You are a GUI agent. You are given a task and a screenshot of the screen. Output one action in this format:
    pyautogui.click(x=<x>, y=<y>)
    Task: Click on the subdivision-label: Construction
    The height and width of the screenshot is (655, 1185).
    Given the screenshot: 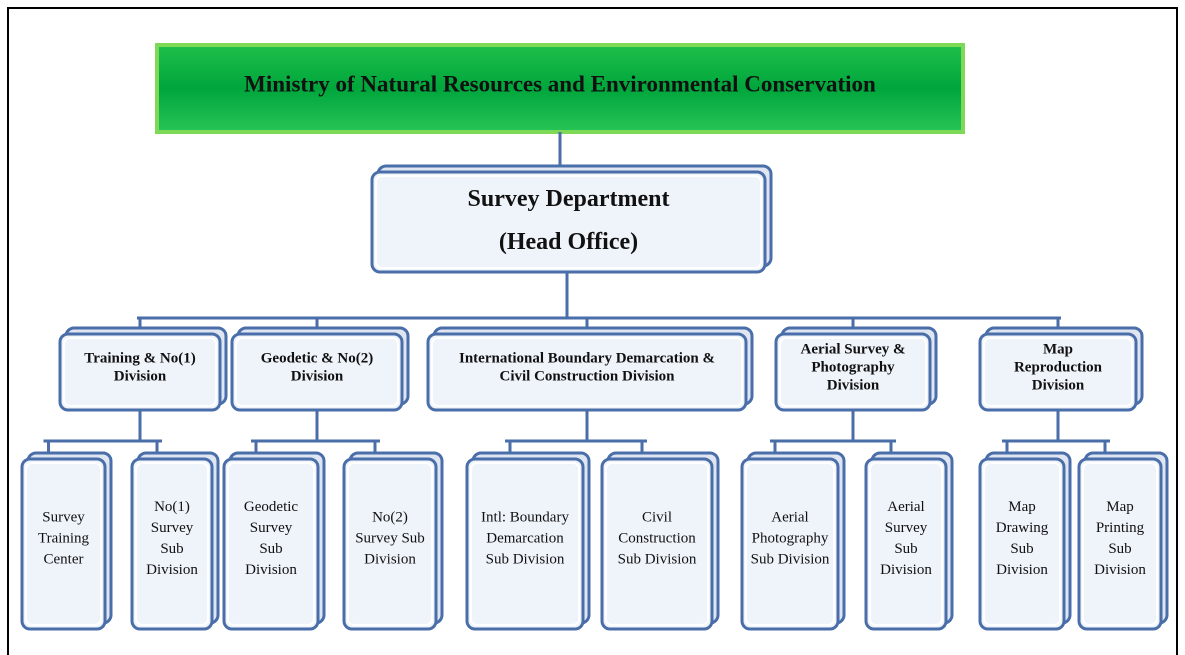 What is the action you would take?
    pyautogui.click(x=657, y=538)
    